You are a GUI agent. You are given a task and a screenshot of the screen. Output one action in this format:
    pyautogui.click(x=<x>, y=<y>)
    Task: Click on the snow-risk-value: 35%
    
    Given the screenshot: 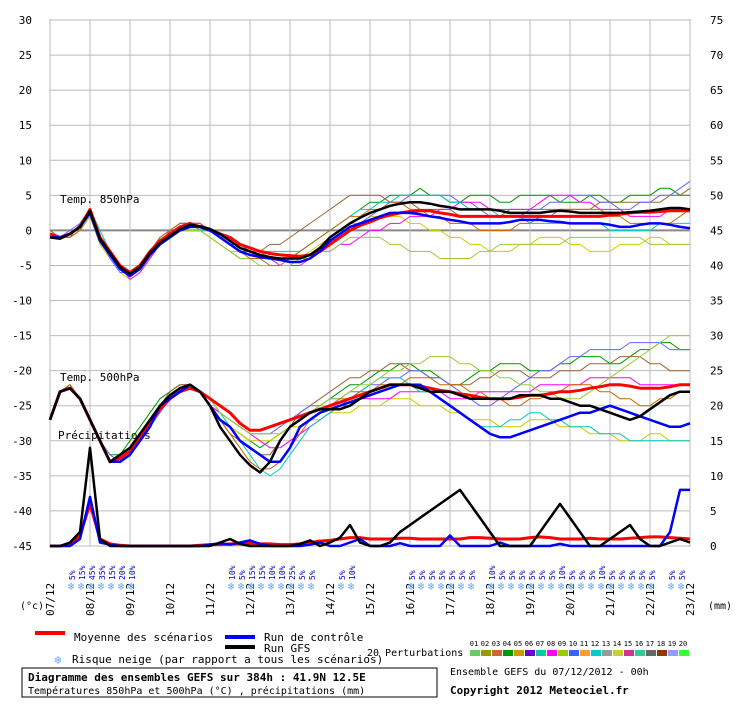 What is the action you would take?
    pyautogui.click(x=102, y=572)
    